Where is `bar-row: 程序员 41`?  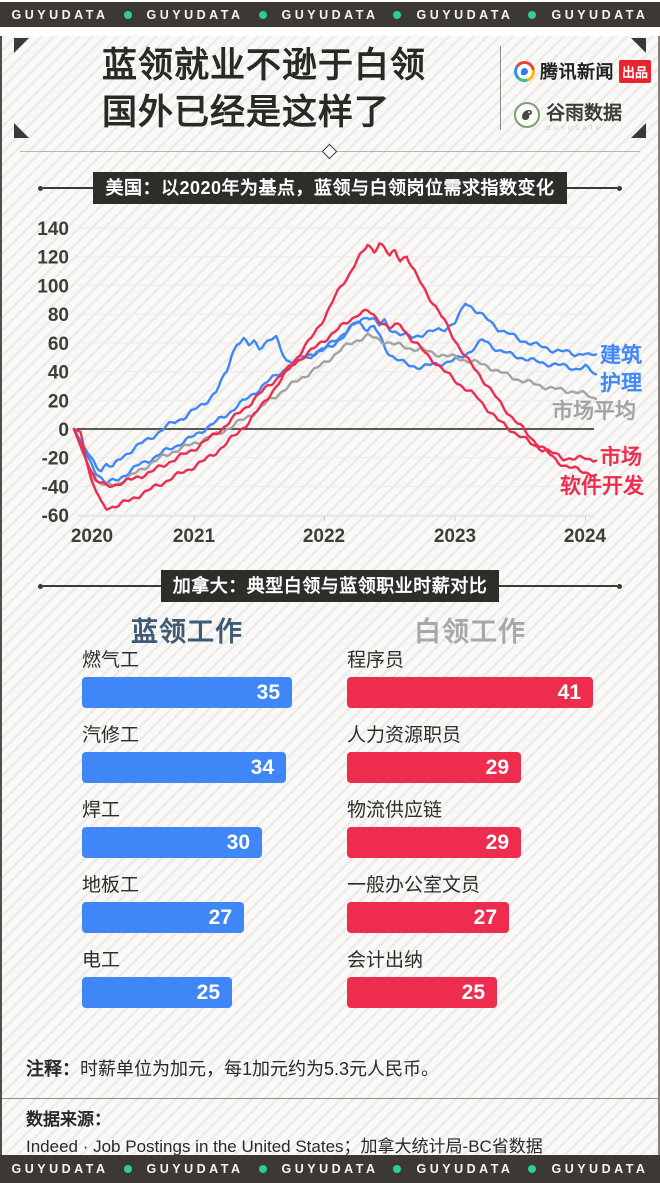
bar-row: 程序员 41 is located at coordinates (470, 678).